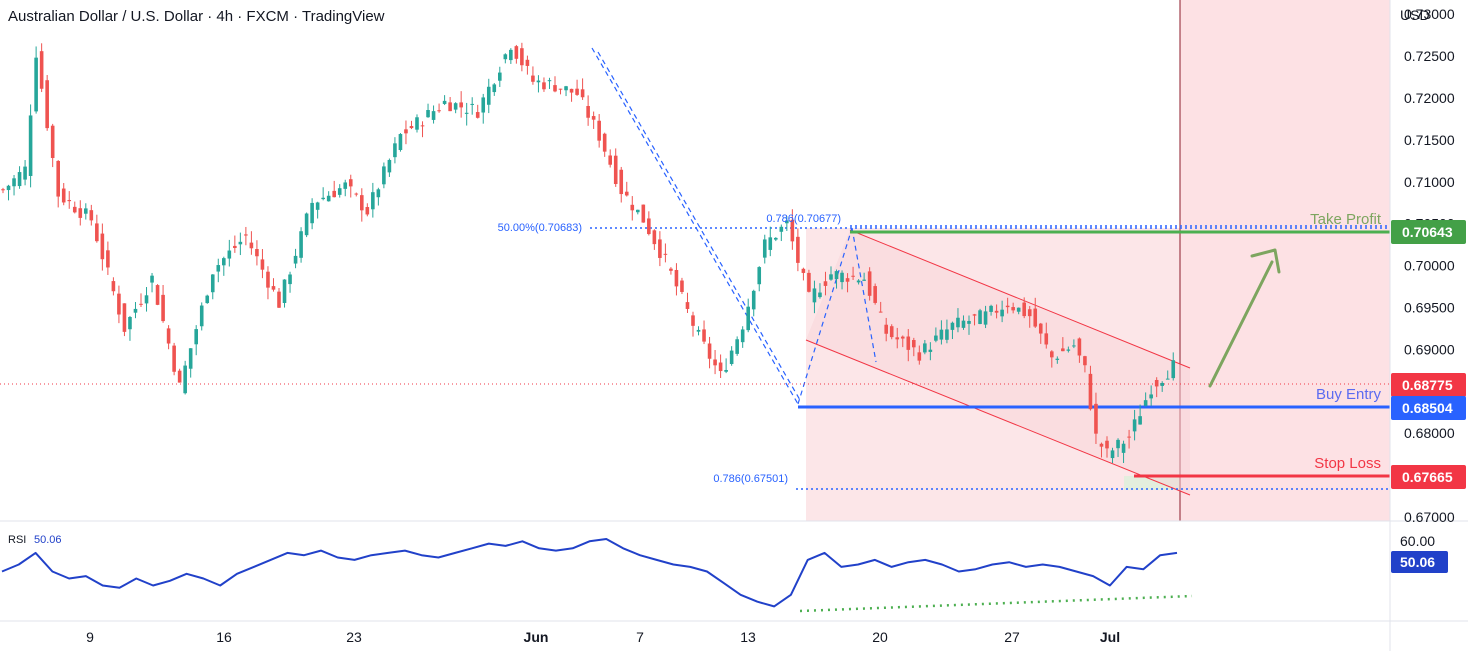 The height and width of the screenshot is (651, 1468). Describe the element at coordinates (1429, 98) in the screenshot. I see `price-tick-2: 0.72000` at that location.